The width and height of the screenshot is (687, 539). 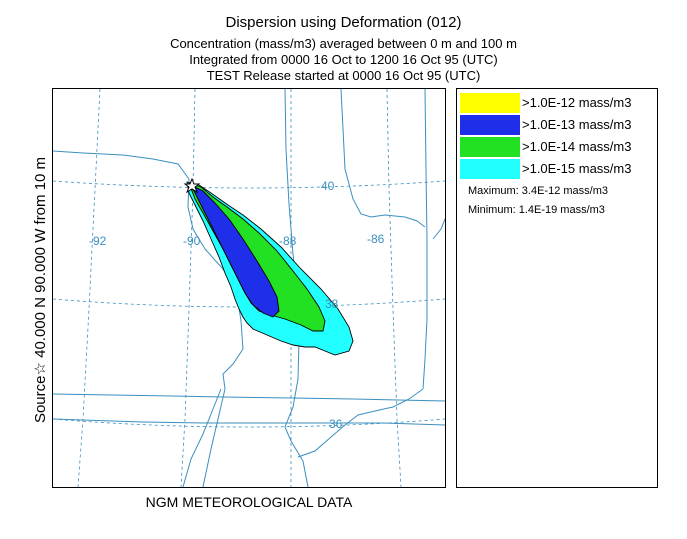 What do you see at coordinates (296, 288) in the screenshot?
I see `boundary-illinois-indiana` at bounding box center [296, 288].